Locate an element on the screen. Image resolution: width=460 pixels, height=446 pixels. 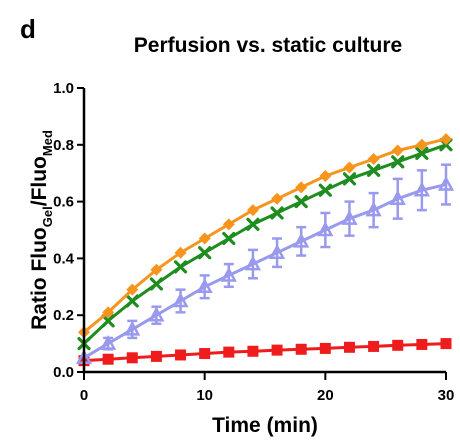
y-tick-label: 0.2 is located at coordinates (63, 315).